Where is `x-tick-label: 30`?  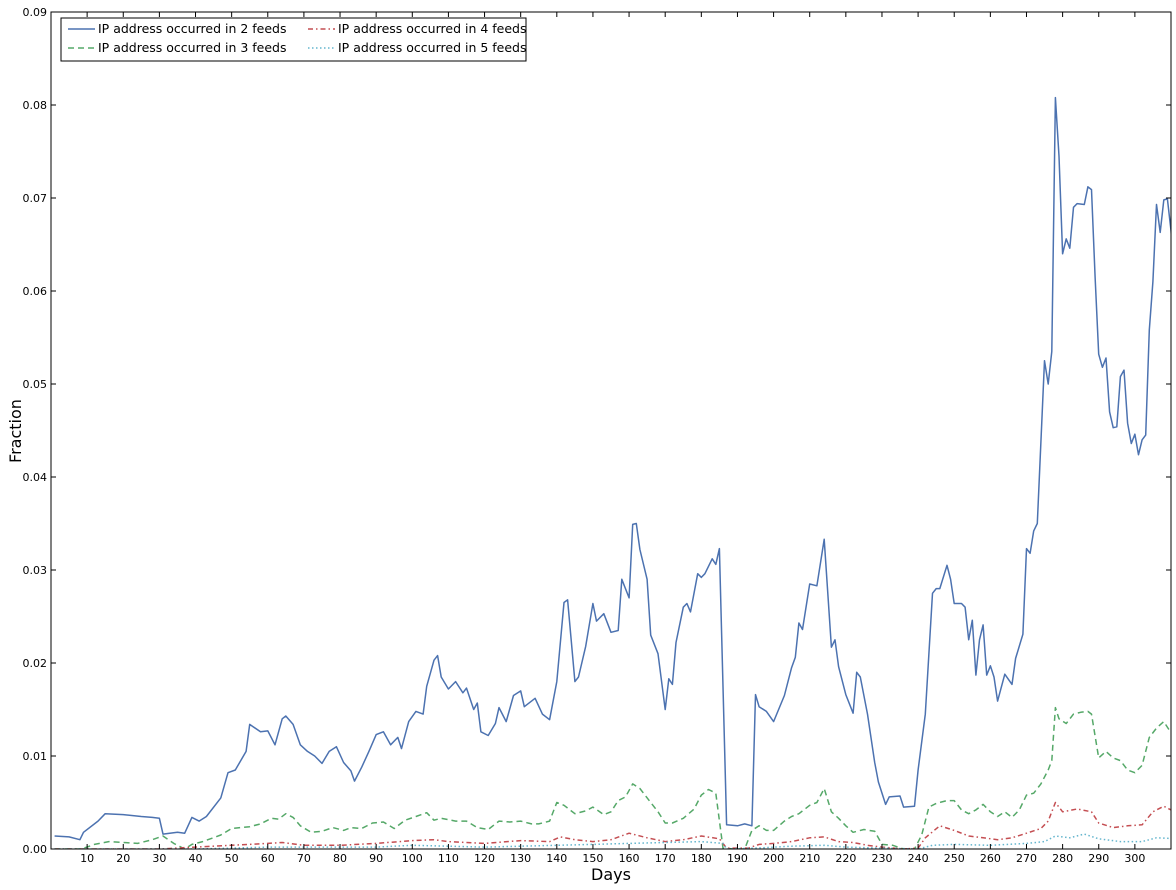 x-tick-label: 30 is located at coordinates (159, 858).